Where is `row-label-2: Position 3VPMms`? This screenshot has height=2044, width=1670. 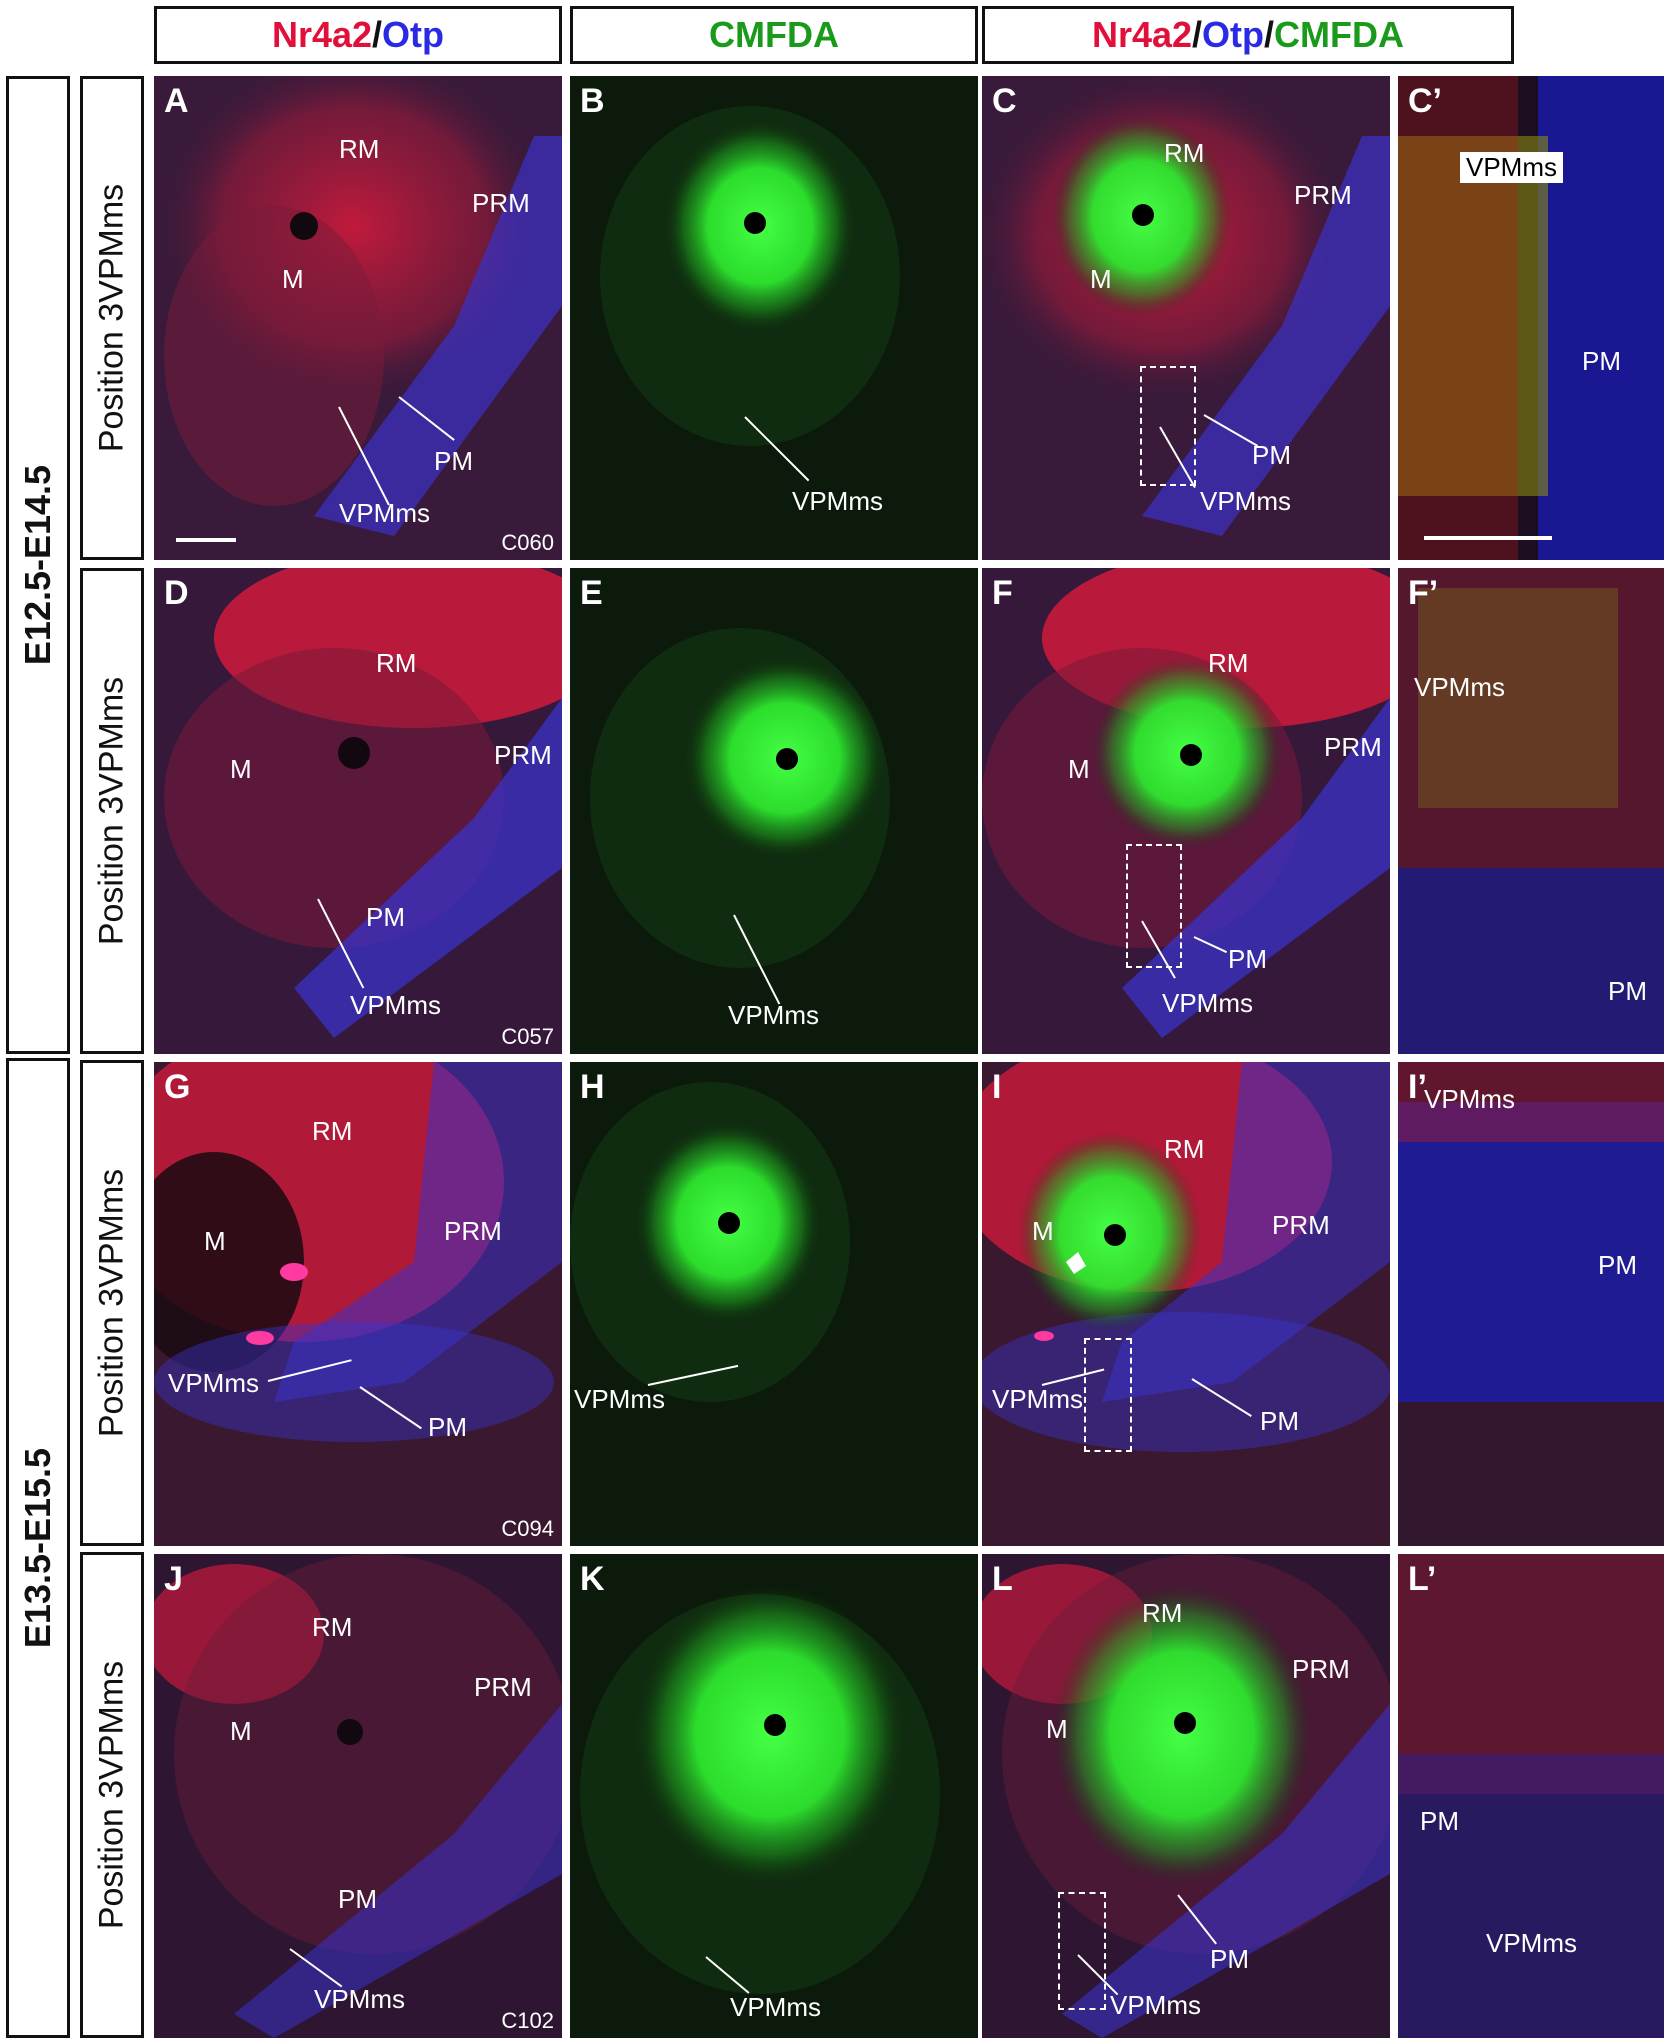
row-label-2: Position 3VPMms is located at coordinates (112, 811).